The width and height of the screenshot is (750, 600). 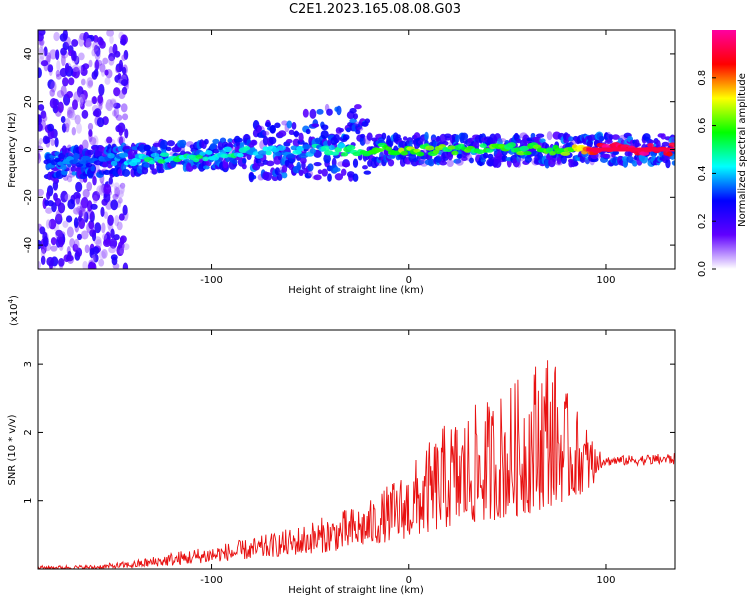 I want to click on snr-y-multiplier-base: (x10, so click(x=14, y=314).